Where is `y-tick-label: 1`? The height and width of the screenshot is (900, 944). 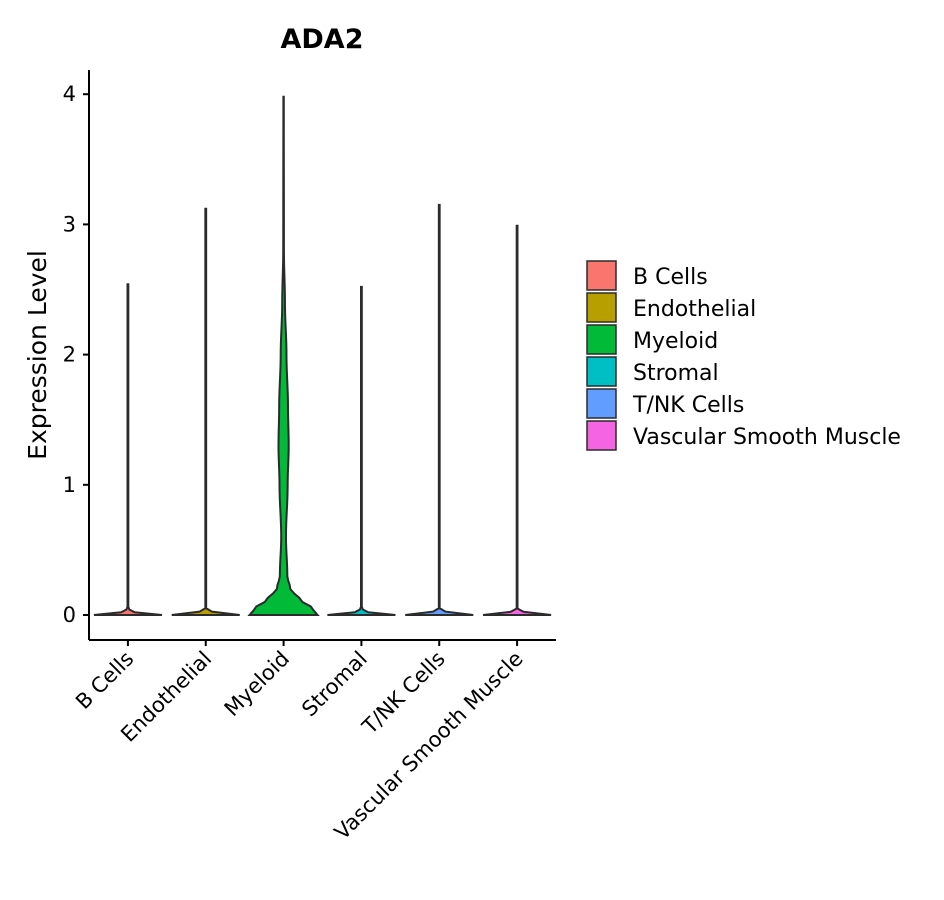
y-tick-label: 1 is located at coordinates (69, 485).